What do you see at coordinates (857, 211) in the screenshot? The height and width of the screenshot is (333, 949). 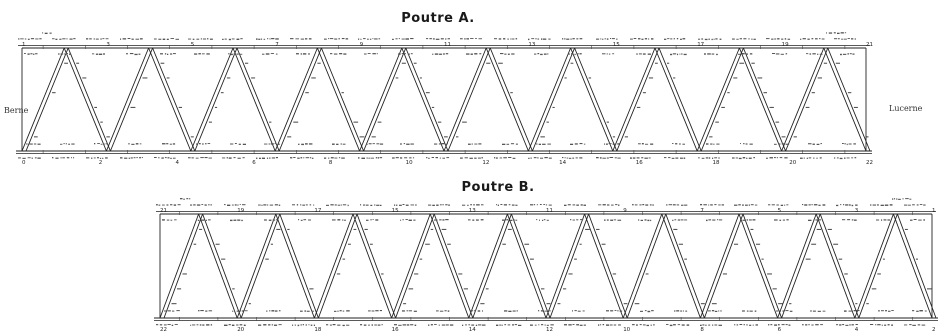 I see `top-node-label: 3` at bounding box center [857, 211].